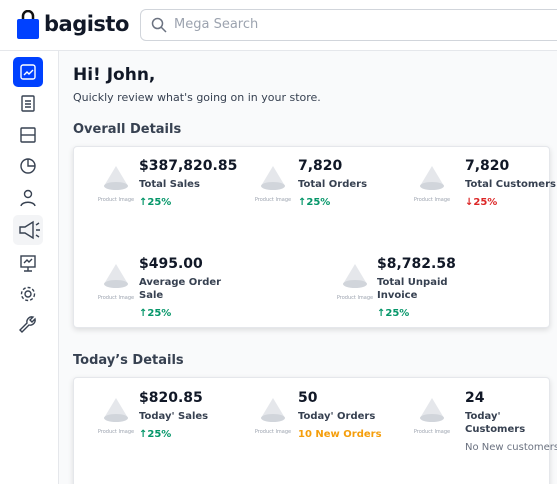 The width and height of the screenshot is (557, 484). What do you see at coordinates (180, 289) in the screenshot?
I see `stat-label: Average Order Sale` at bounding box center [180, 289].